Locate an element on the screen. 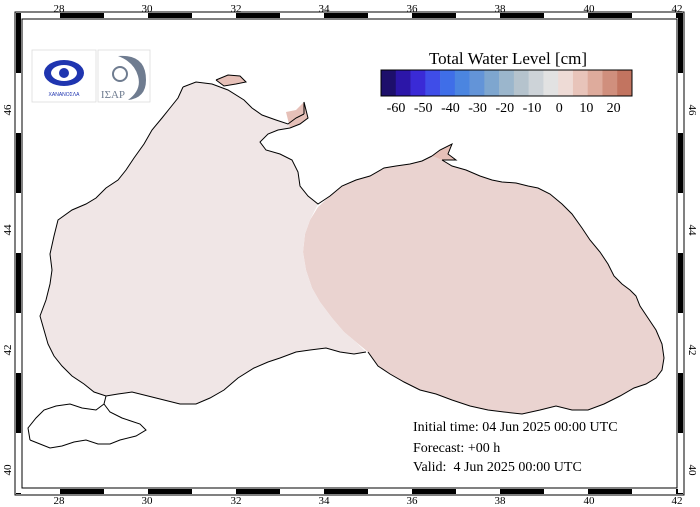 This screenshot has height=507, width=700. logo-right-circle is located at coordinates (120, 74).